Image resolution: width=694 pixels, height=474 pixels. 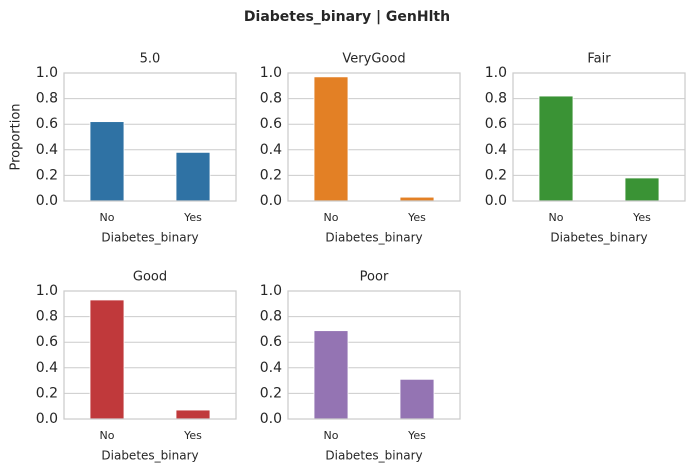 I want to click on panel-title: Poor, so click(x=374, y=277).